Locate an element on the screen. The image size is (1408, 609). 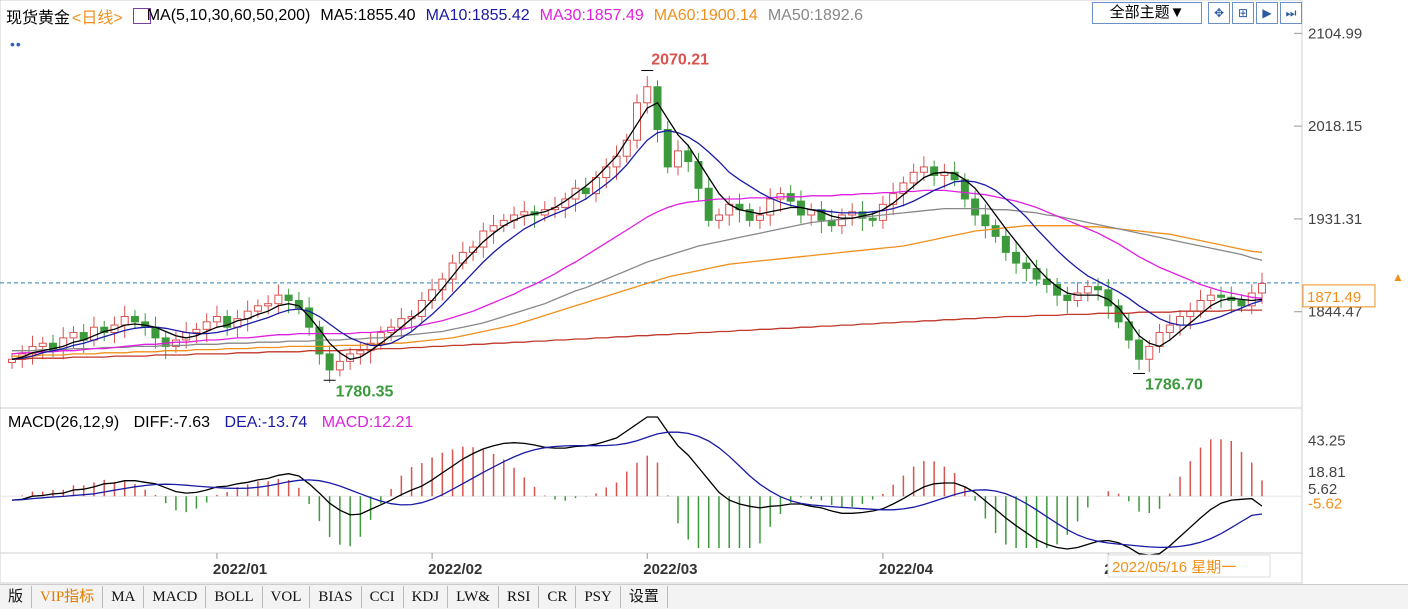
macd-value: MACD:12.21 is located at coordinates (367, 422).